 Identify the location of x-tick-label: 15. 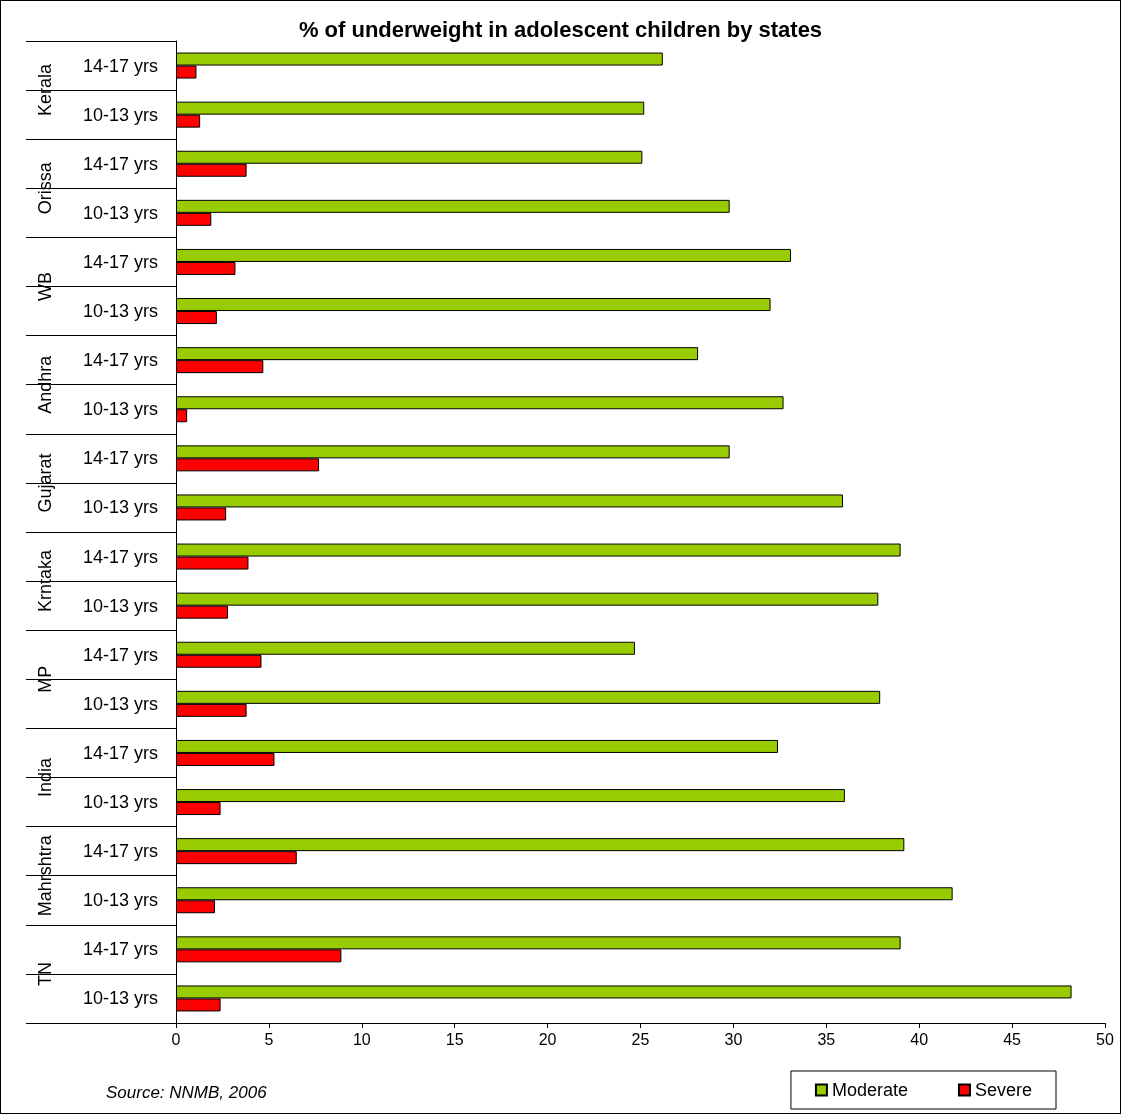
(454, 1039).